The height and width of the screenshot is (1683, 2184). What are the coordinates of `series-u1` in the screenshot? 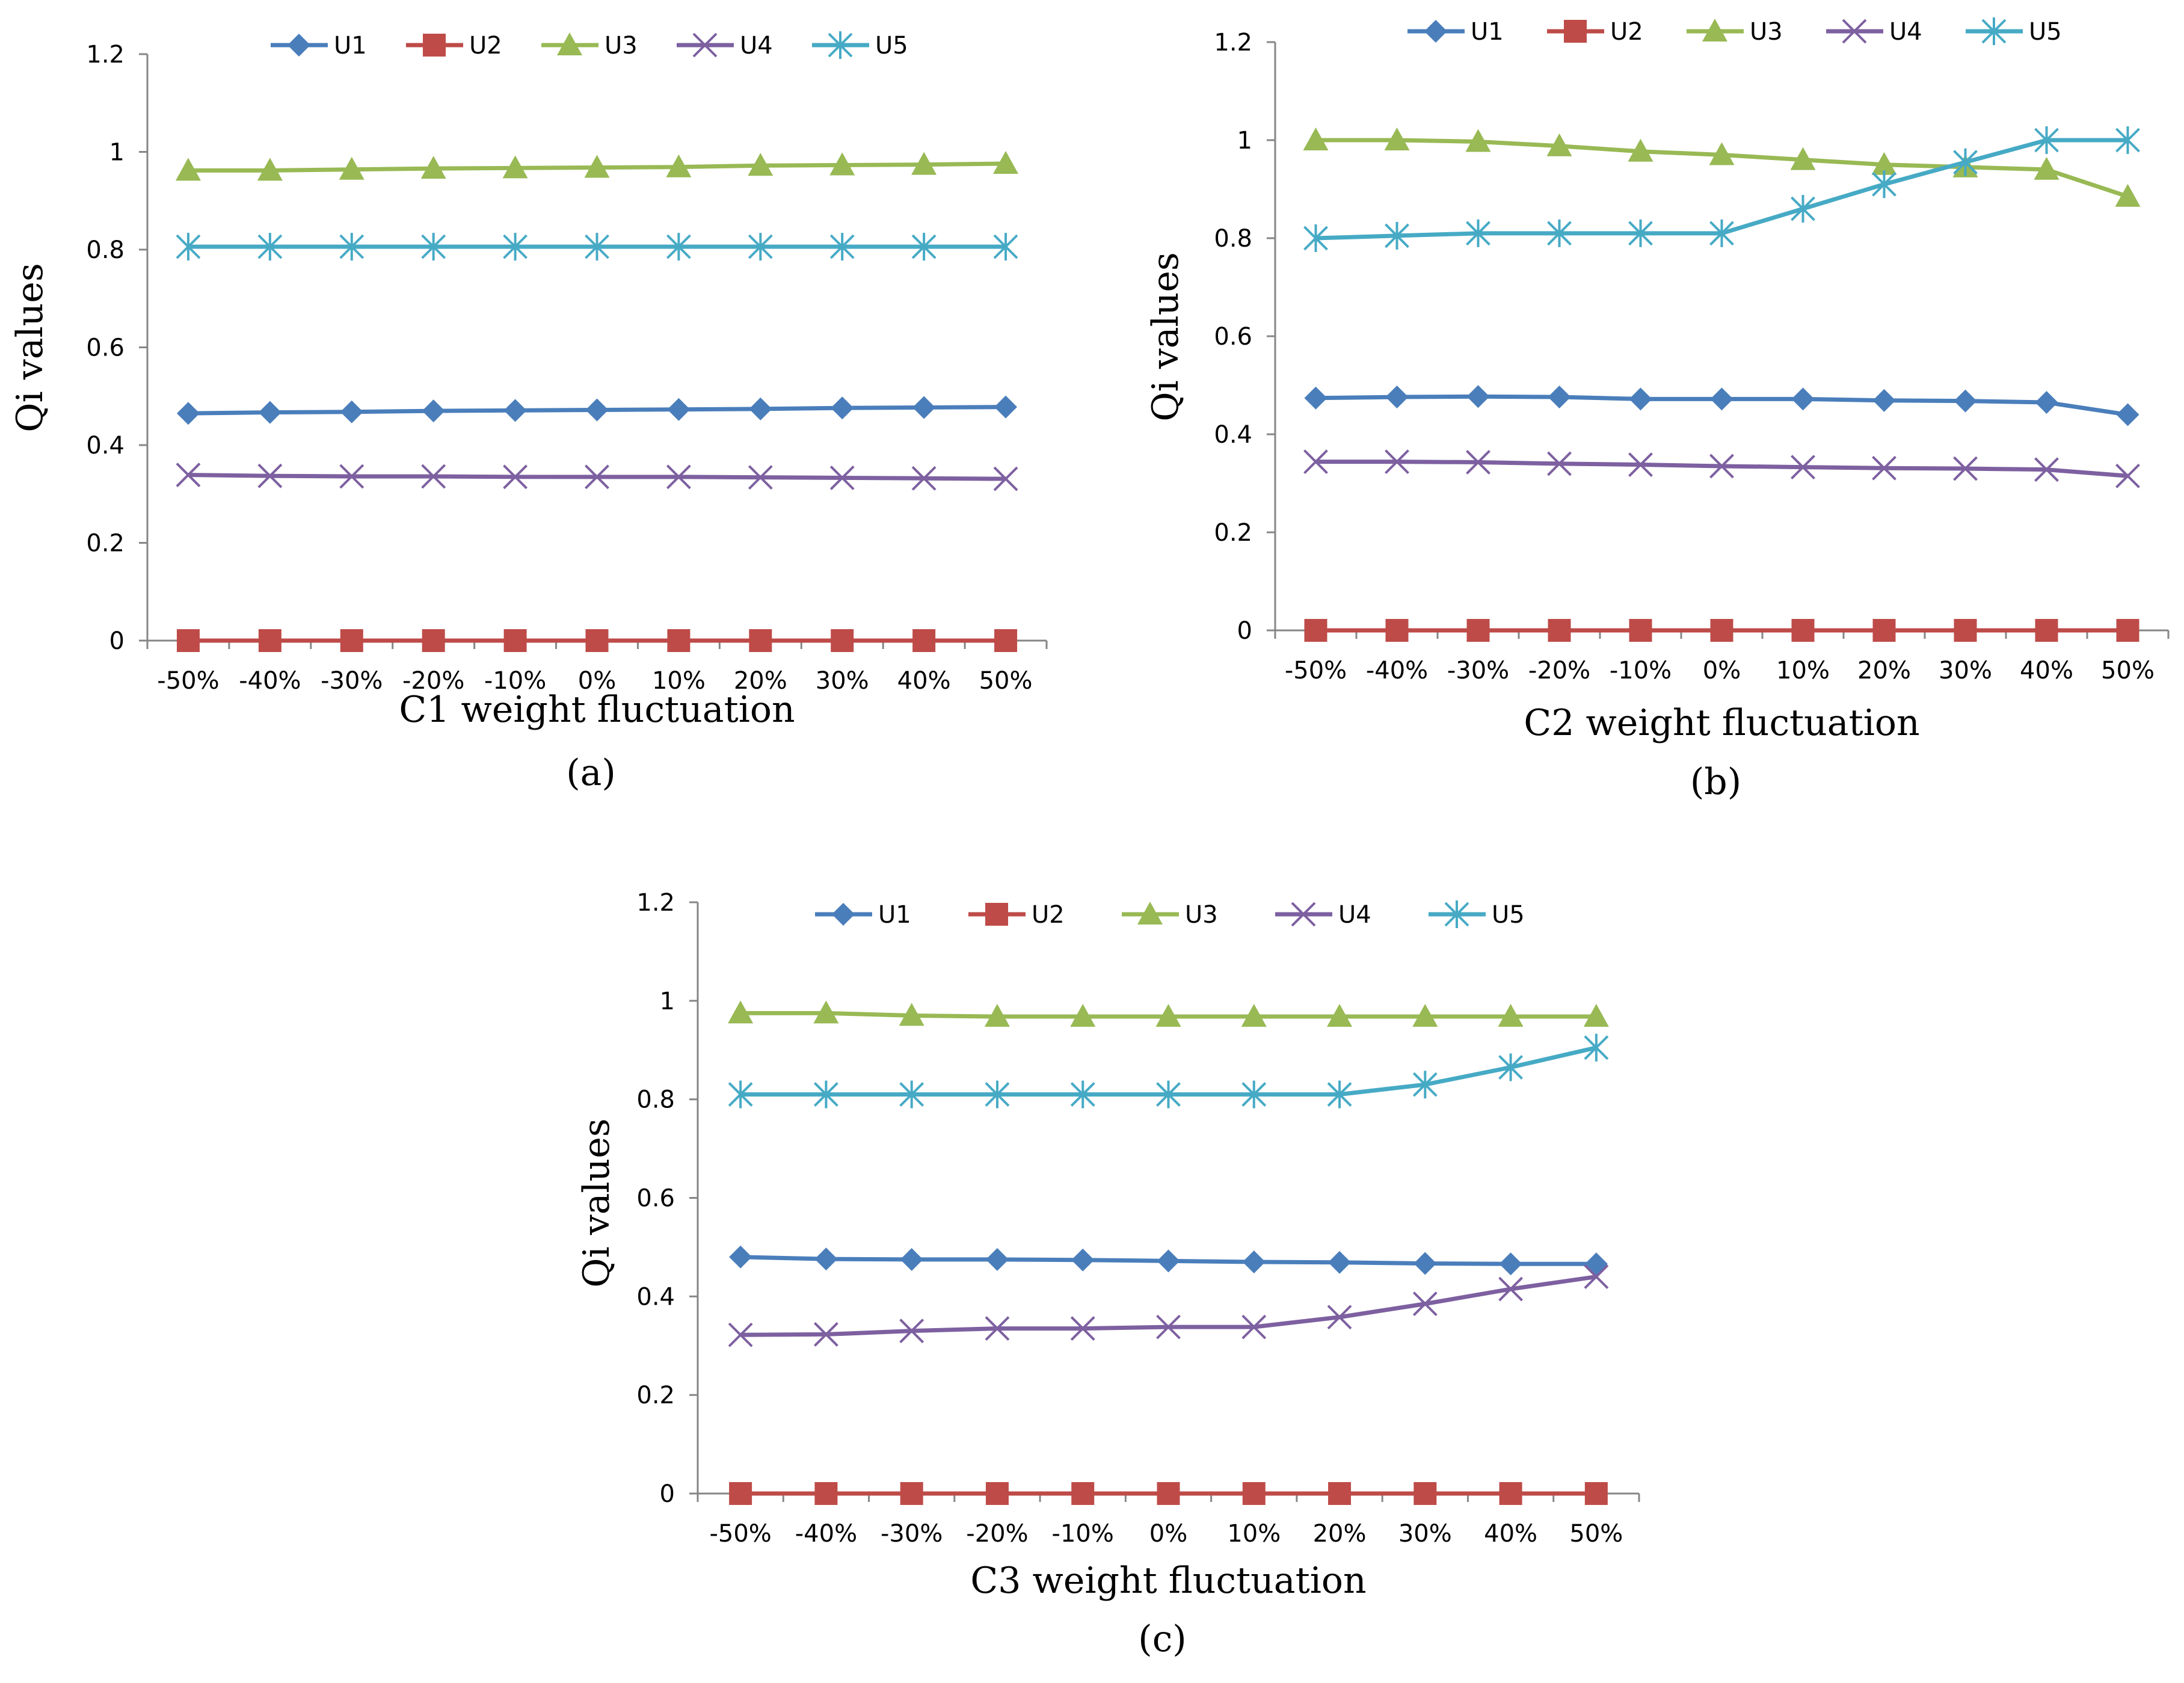 It's located at (1721, 406).